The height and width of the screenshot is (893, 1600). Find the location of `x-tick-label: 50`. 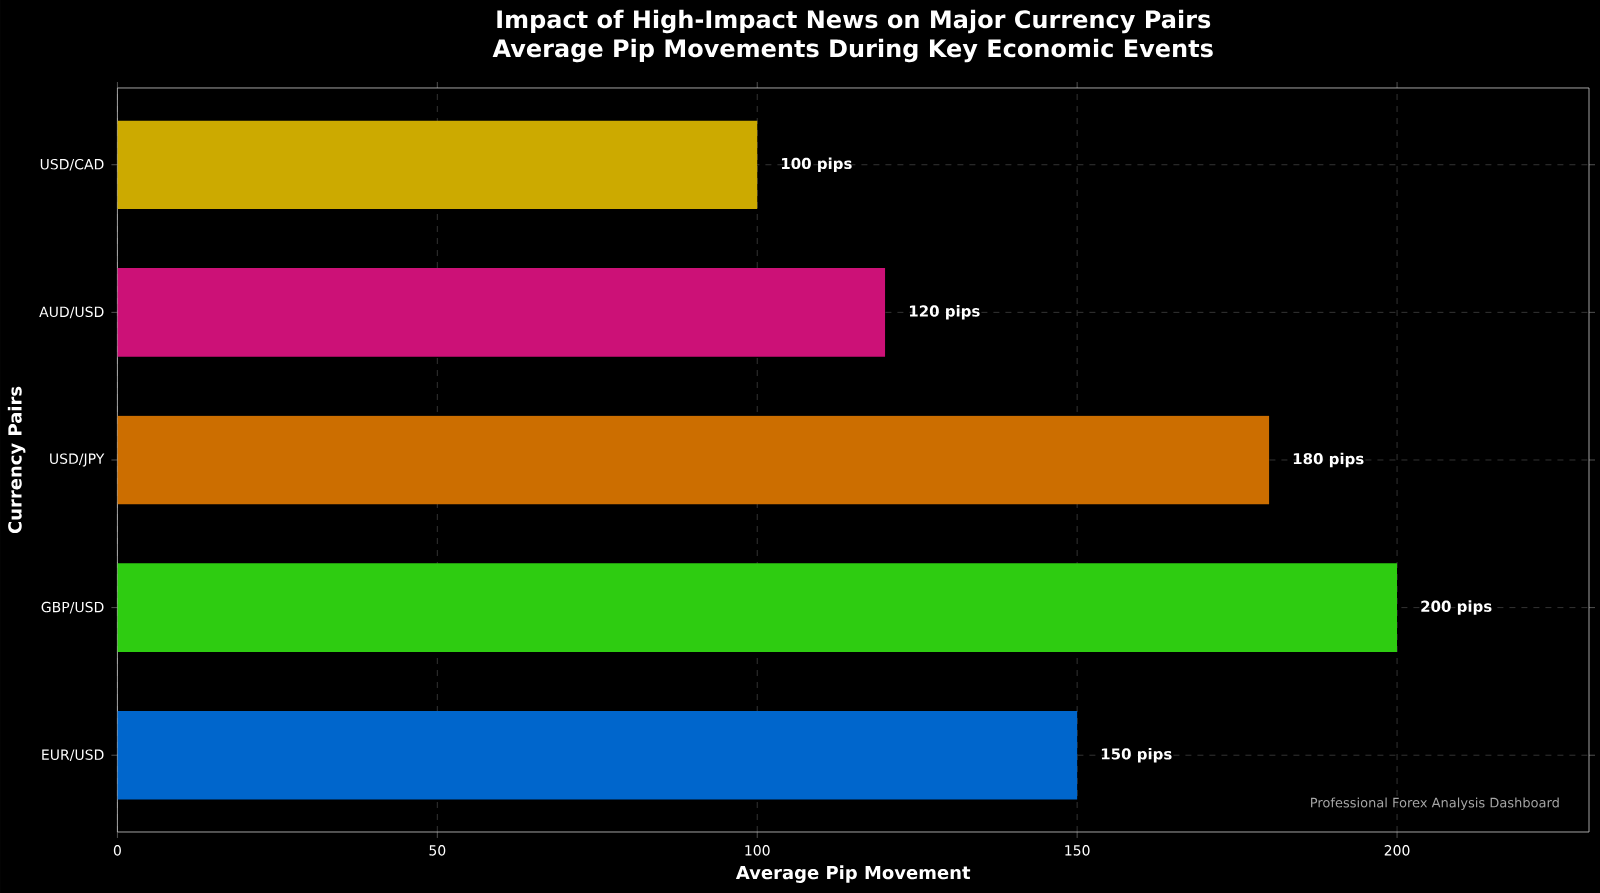

x-tick-label: 50 is located at coordinates (437, 850).